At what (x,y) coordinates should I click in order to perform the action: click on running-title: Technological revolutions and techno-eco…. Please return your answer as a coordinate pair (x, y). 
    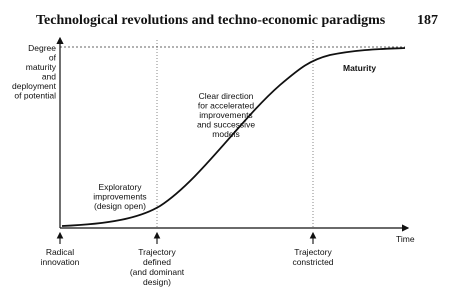
    Looking at the image, I should click on (211, 20).